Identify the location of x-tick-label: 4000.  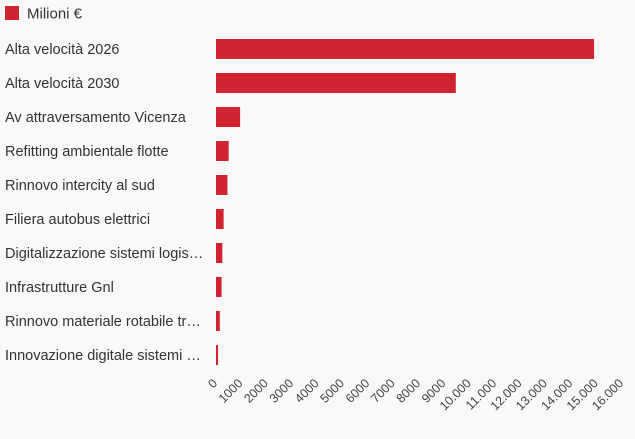
(307, 391).